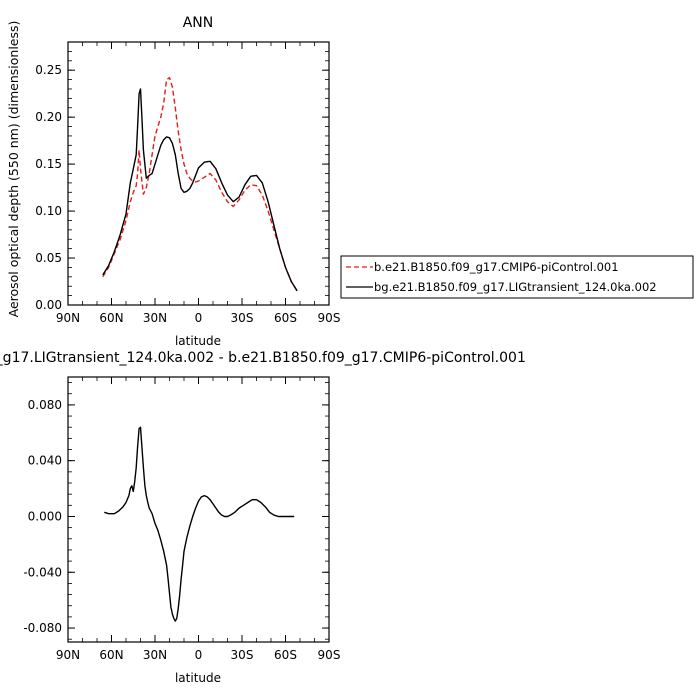 The height and width of the screenshot is (700, 700). I want to click on bottom-y-tick-label: 0.000, so click(45, 516).